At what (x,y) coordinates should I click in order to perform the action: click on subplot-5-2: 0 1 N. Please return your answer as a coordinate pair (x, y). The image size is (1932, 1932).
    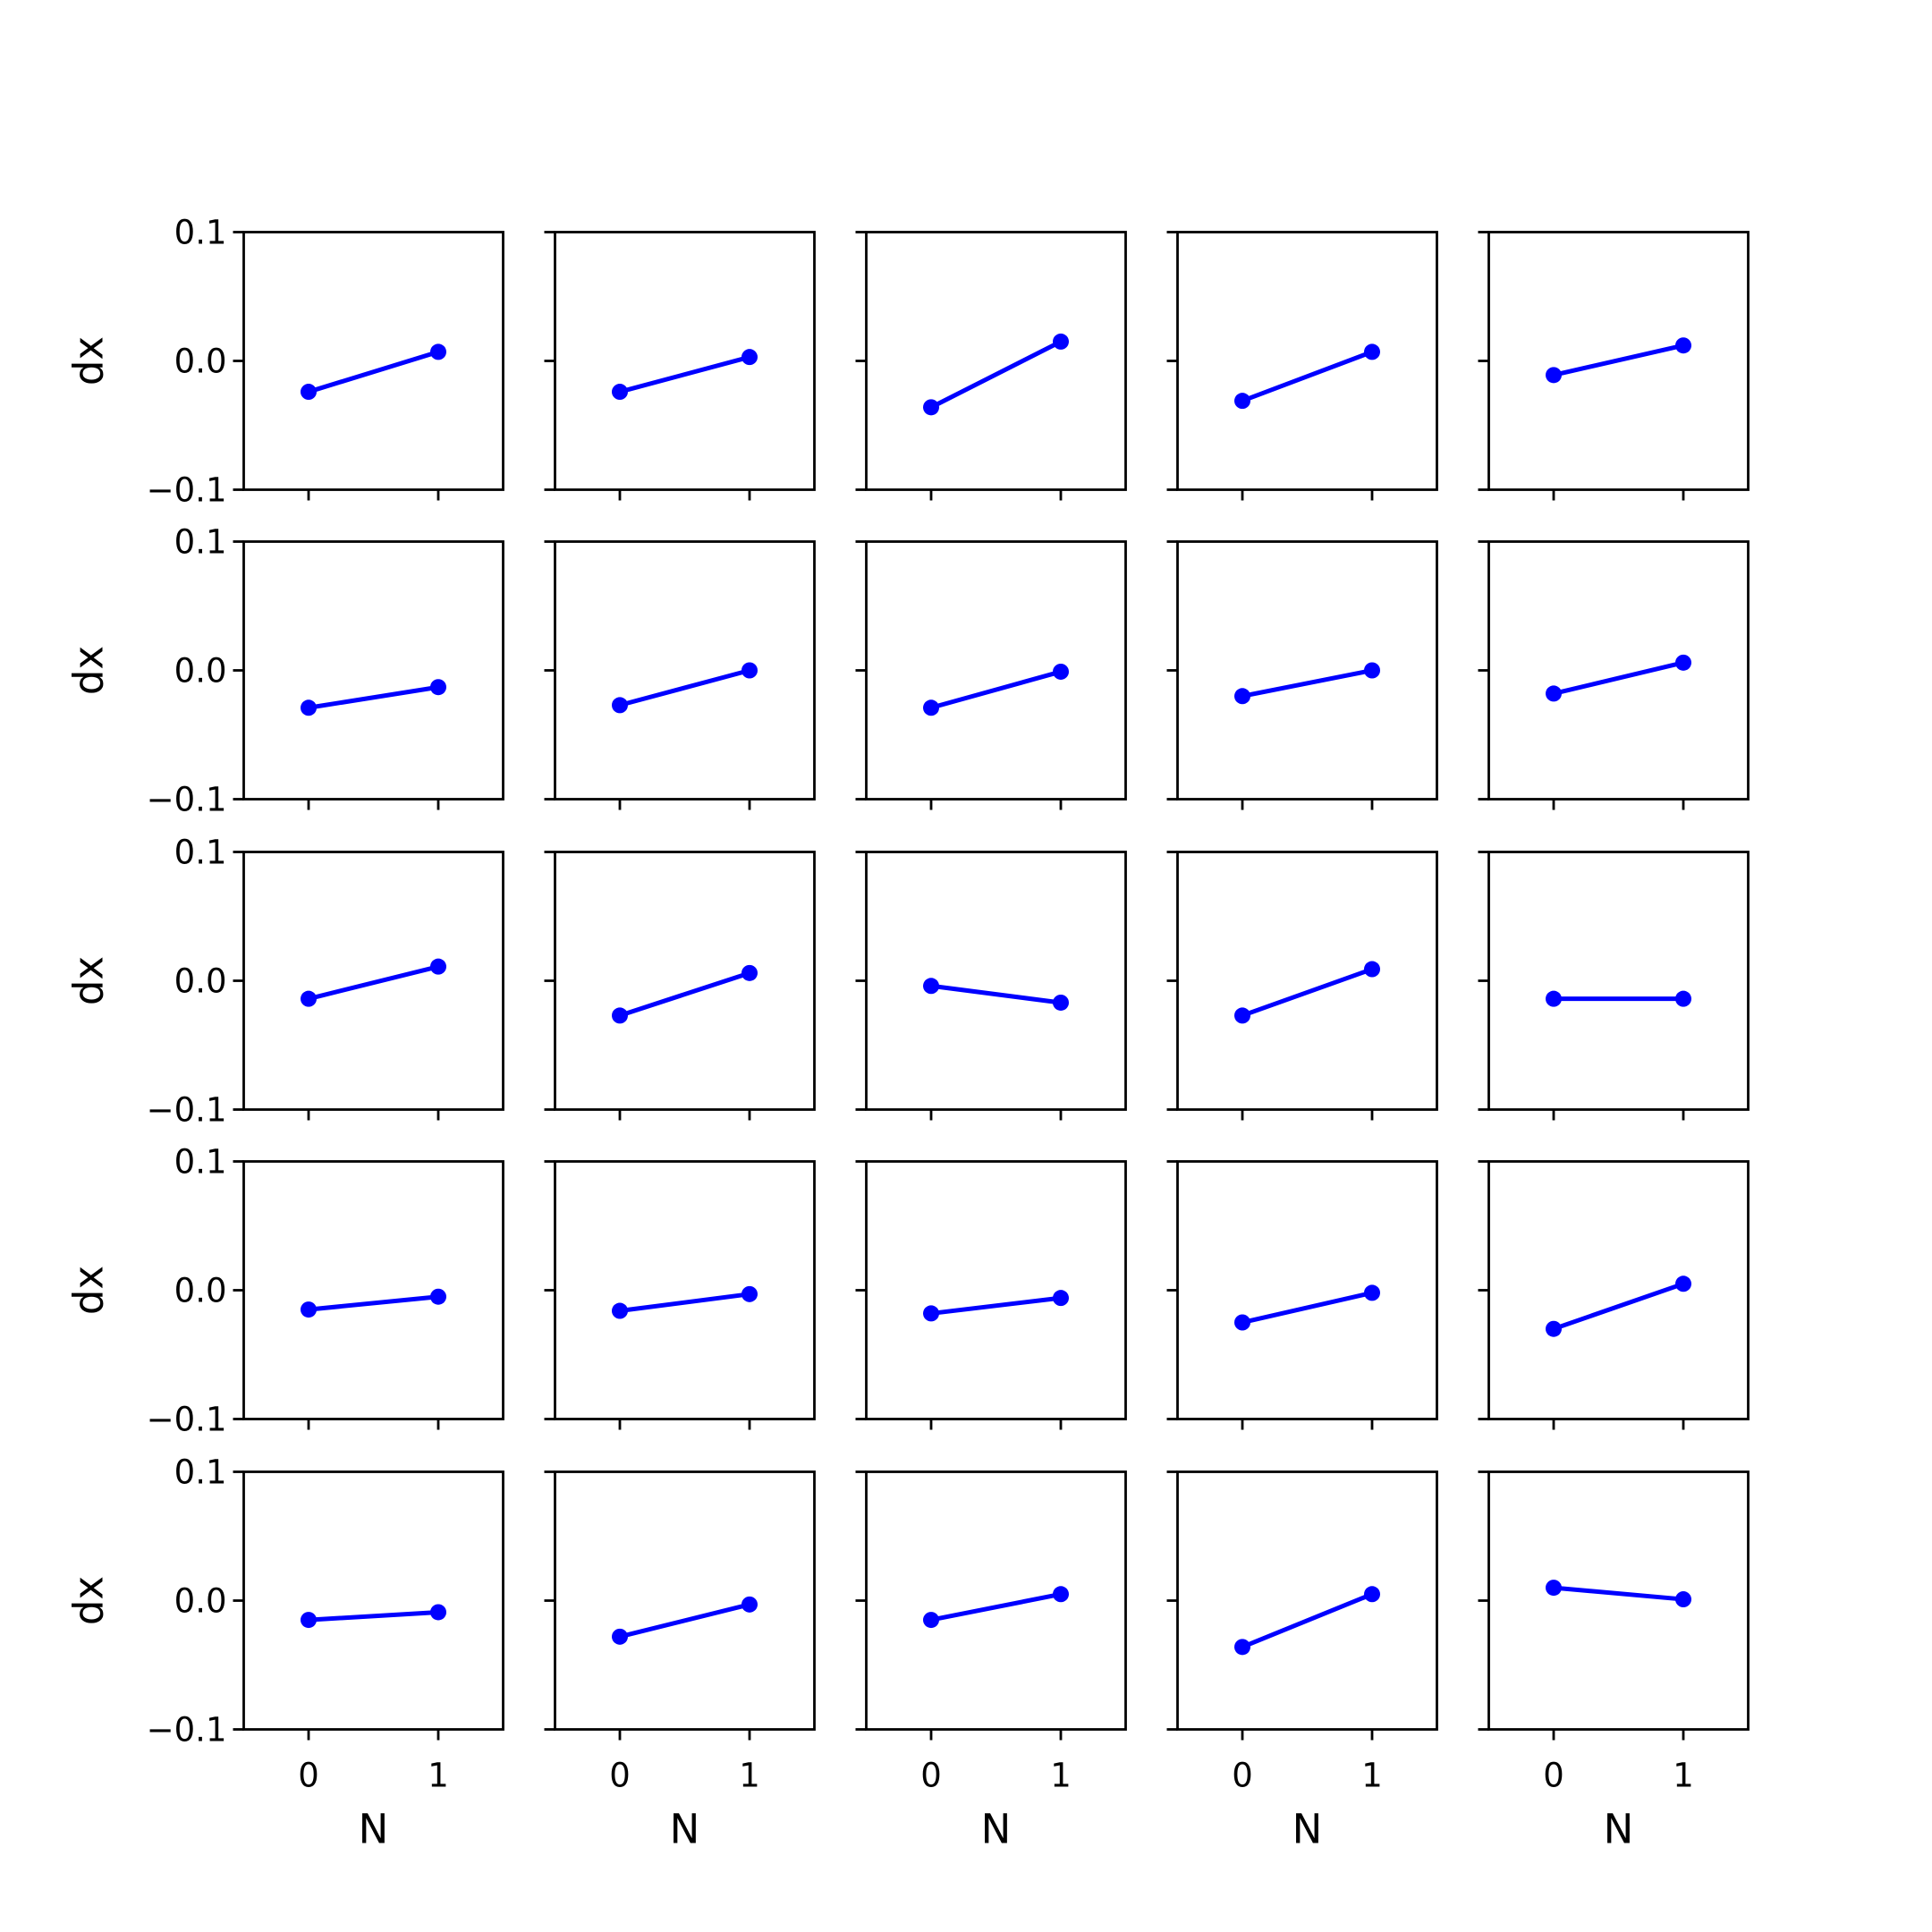
    Looking at the image, I should click on (680, 1661).